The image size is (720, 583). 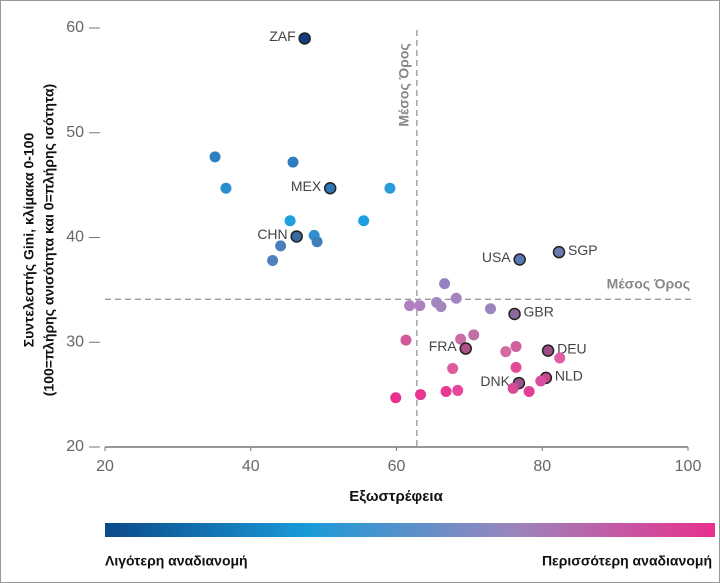 I want to click on colorbar-label: Λιγότερη αναδιανομή, so click(x=176, y=561).